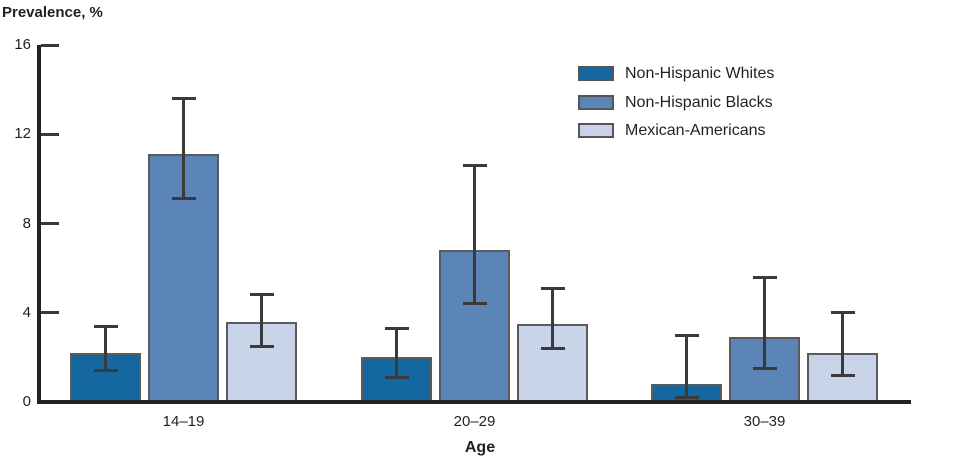 The image size is (960, 463). I want to click on x-axis-line, so click(474, 402).